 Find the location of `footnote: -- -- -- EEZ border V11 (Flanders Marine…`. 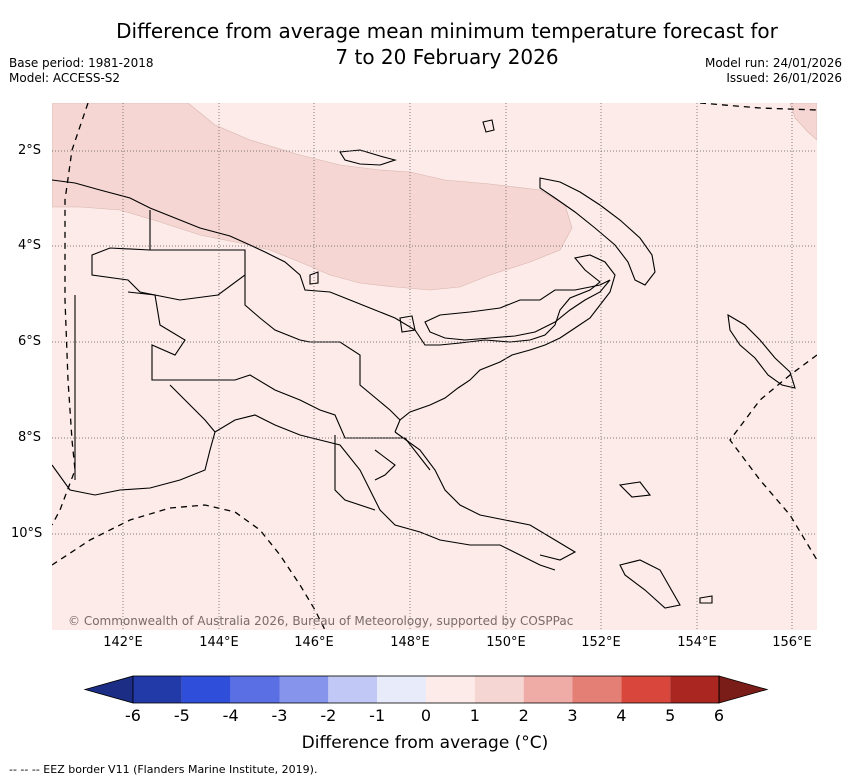

footnote: -- -- -- EEZ border V11 (Flanders Marine… is located at coordinates (163, 769).